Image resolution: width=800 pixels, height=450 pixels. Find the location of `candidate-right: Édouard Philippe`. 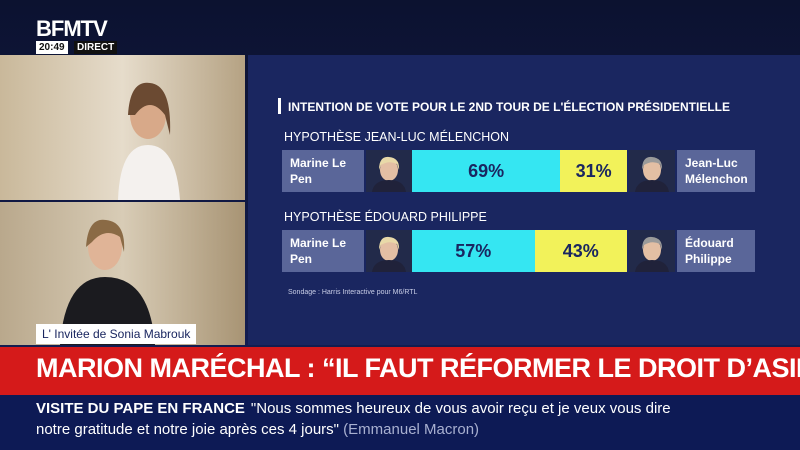

candidate-right: Édouard Philippe is located at coordinates (716, 251).